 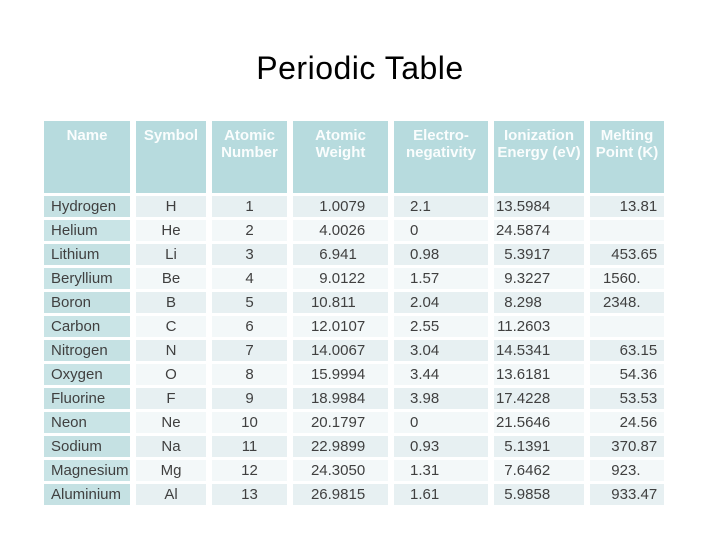 I want to click on cell-name: Aluminium, so click(x=87, y=494).